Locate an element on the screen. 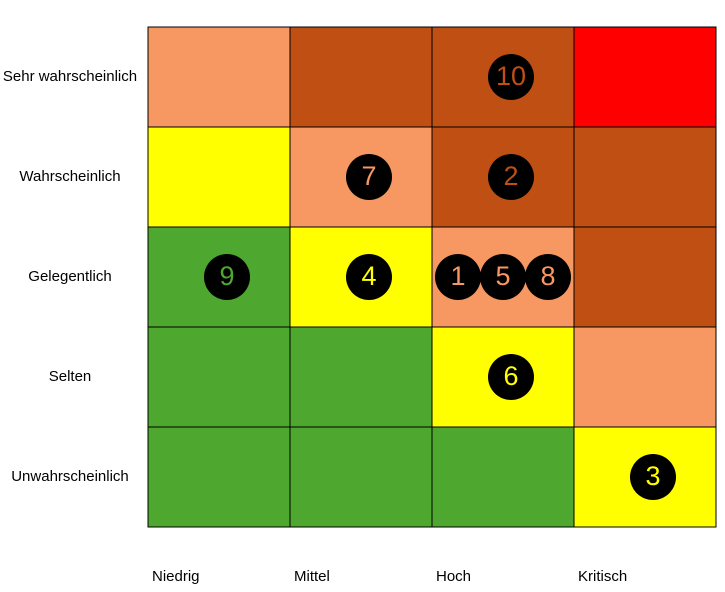  risk-id: 3 is located at coordinates (652, 476).